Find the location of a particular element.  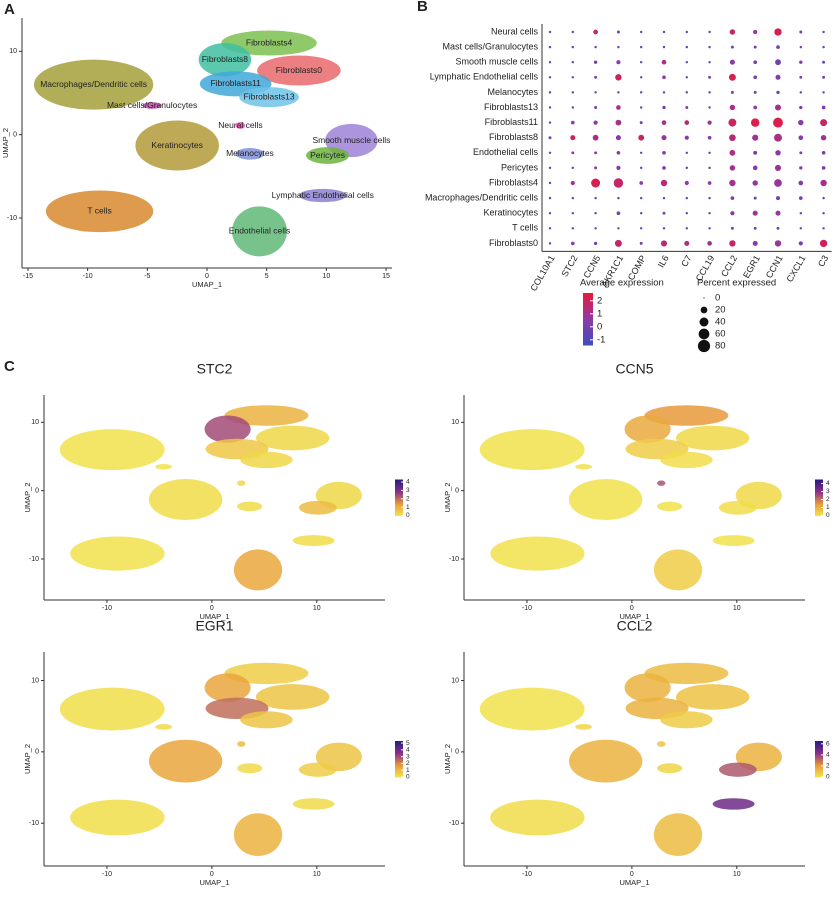

x-tick-label: 0 is located at coordinates (212, 874).